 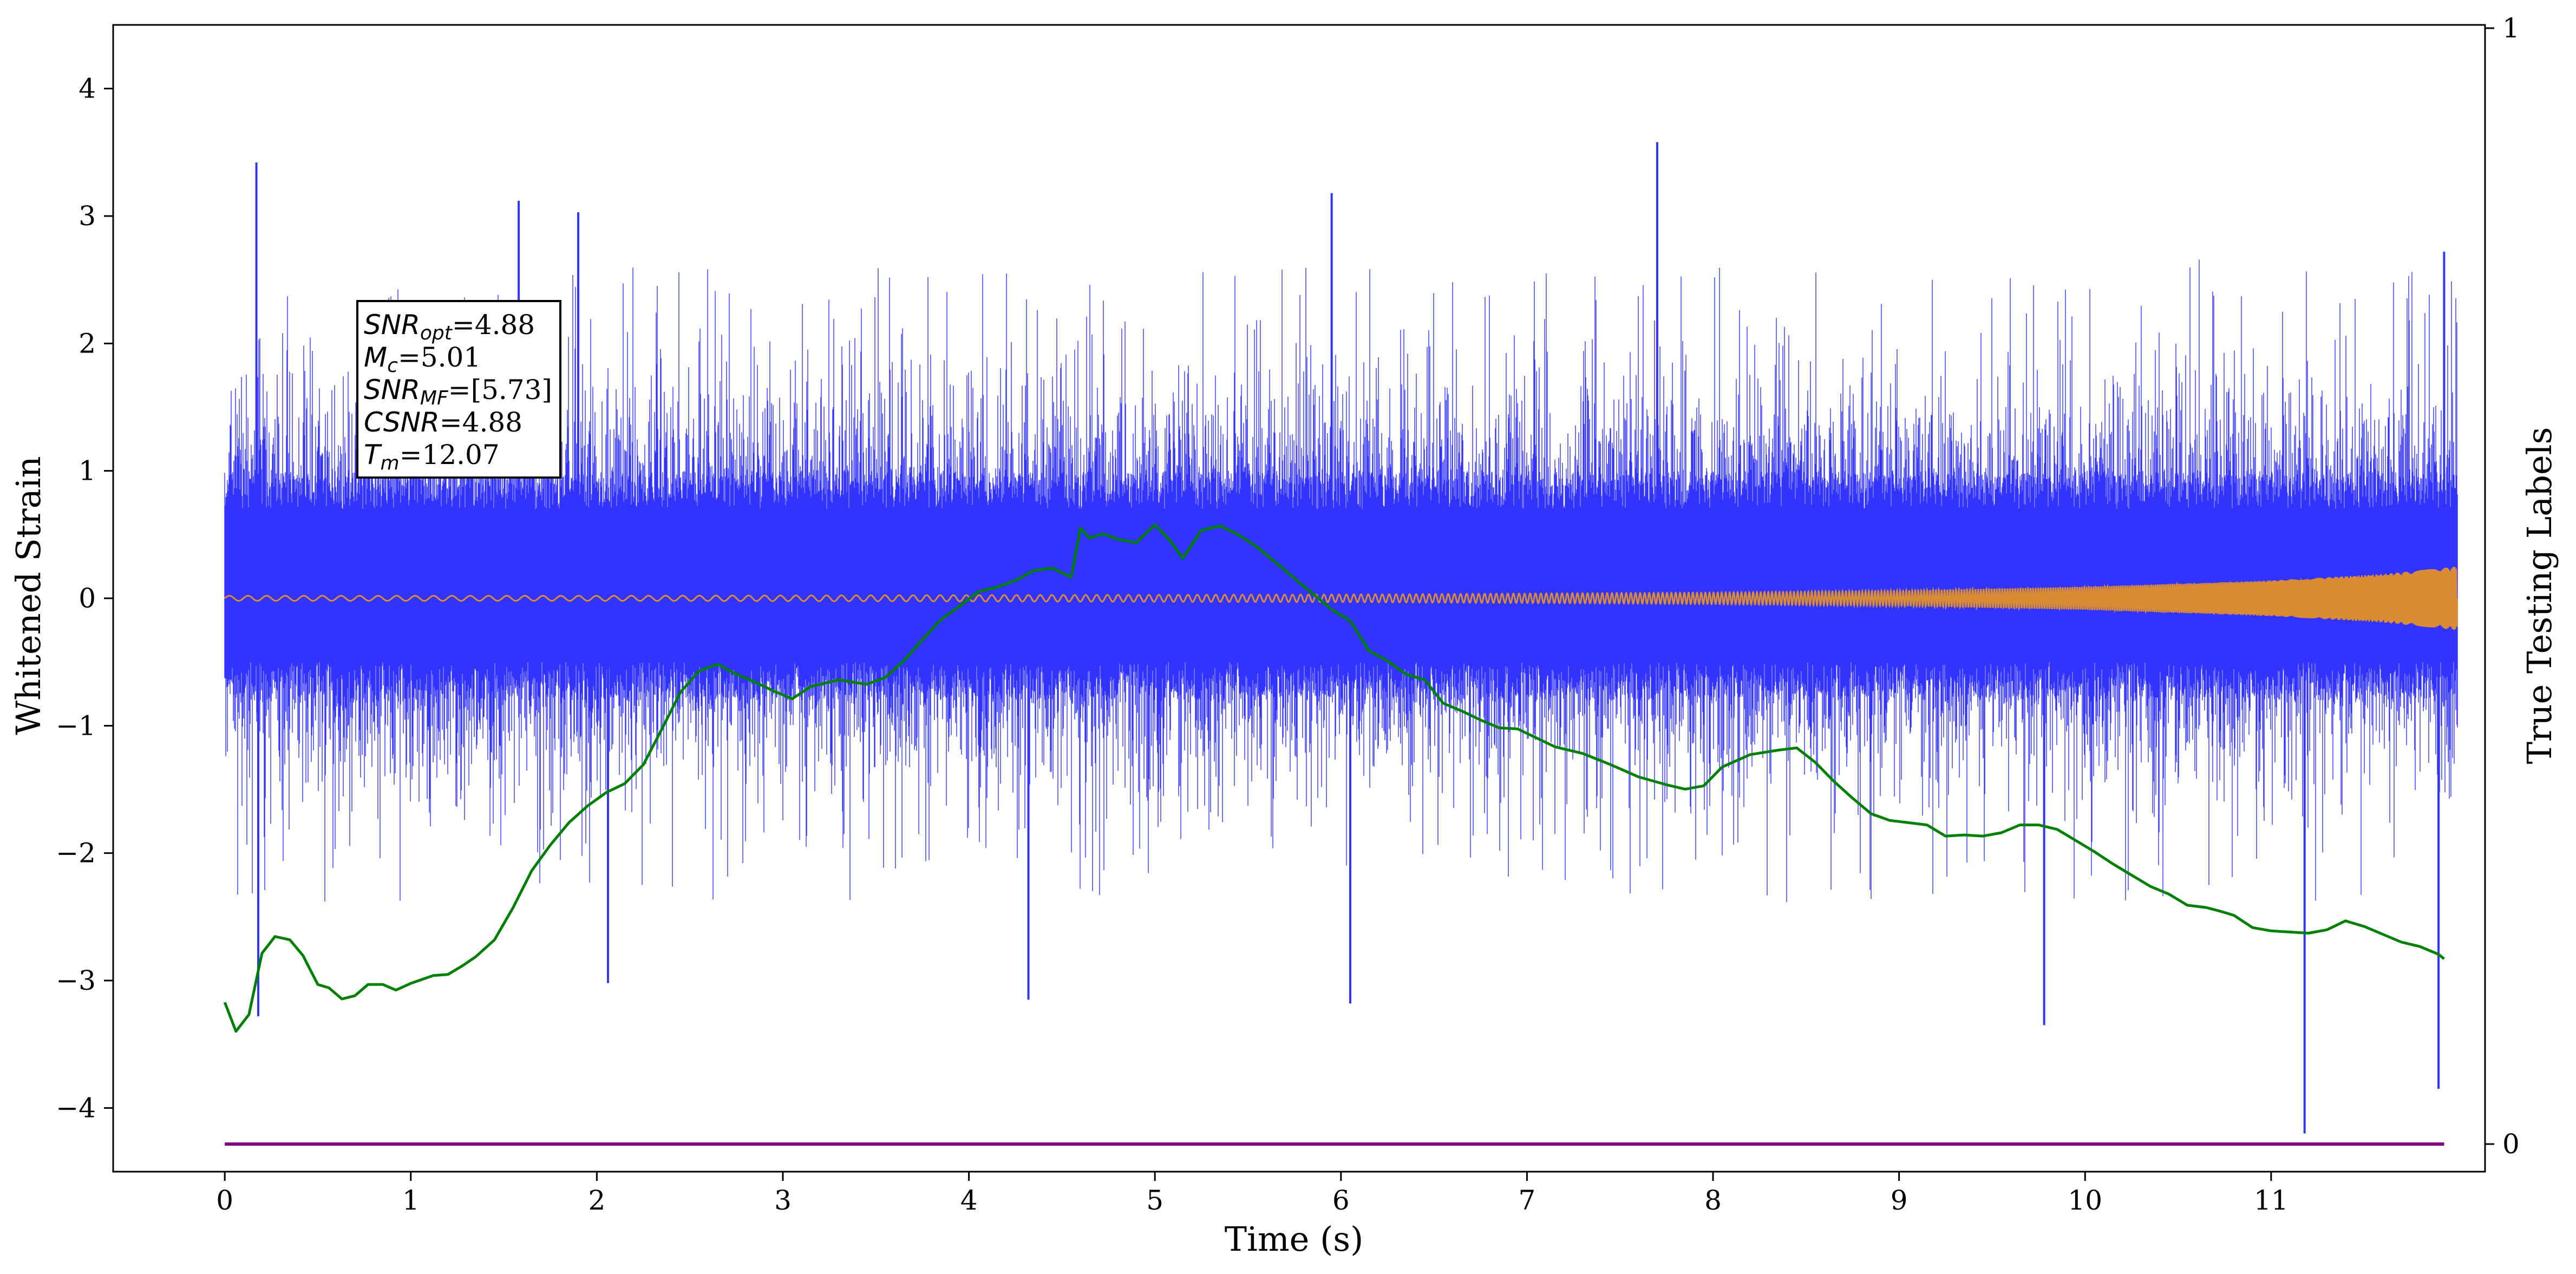 I want to click on x-tick-label: 2, so click(x=596, y=1200).